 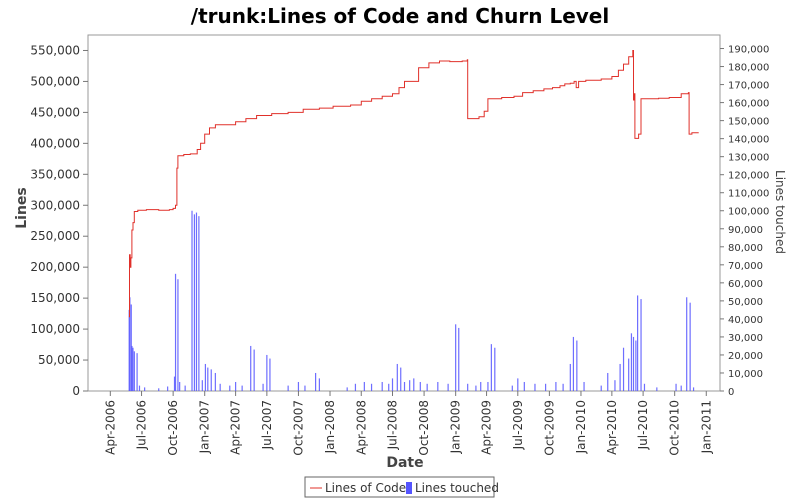 What do you see at coordinates (748, 158) in the screenshot?
I see `y2-tick-label: 130,000` at bounding box center [748, 158].